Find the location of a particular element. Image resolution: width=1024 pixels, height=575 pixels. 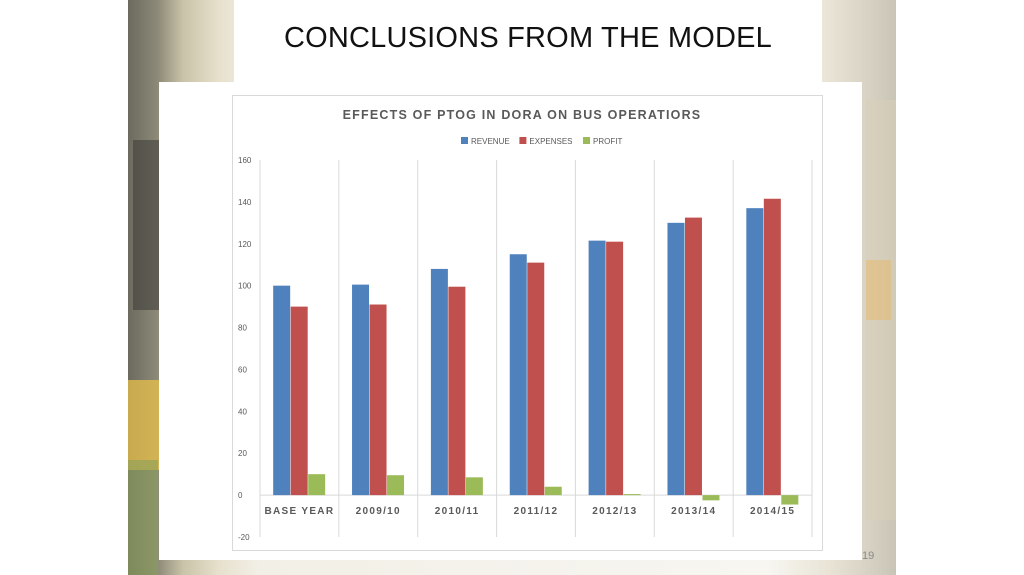

x-tick-label: 2013/14 is located at coordinates (693, 511).